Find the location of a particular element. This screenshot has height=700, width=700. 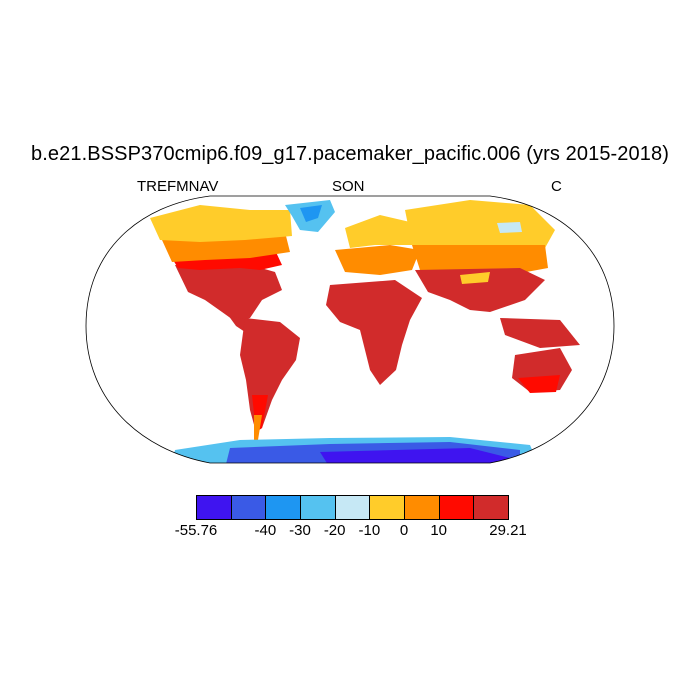

colorbar-tick-label: -20 is located at coordinates (334, 530).